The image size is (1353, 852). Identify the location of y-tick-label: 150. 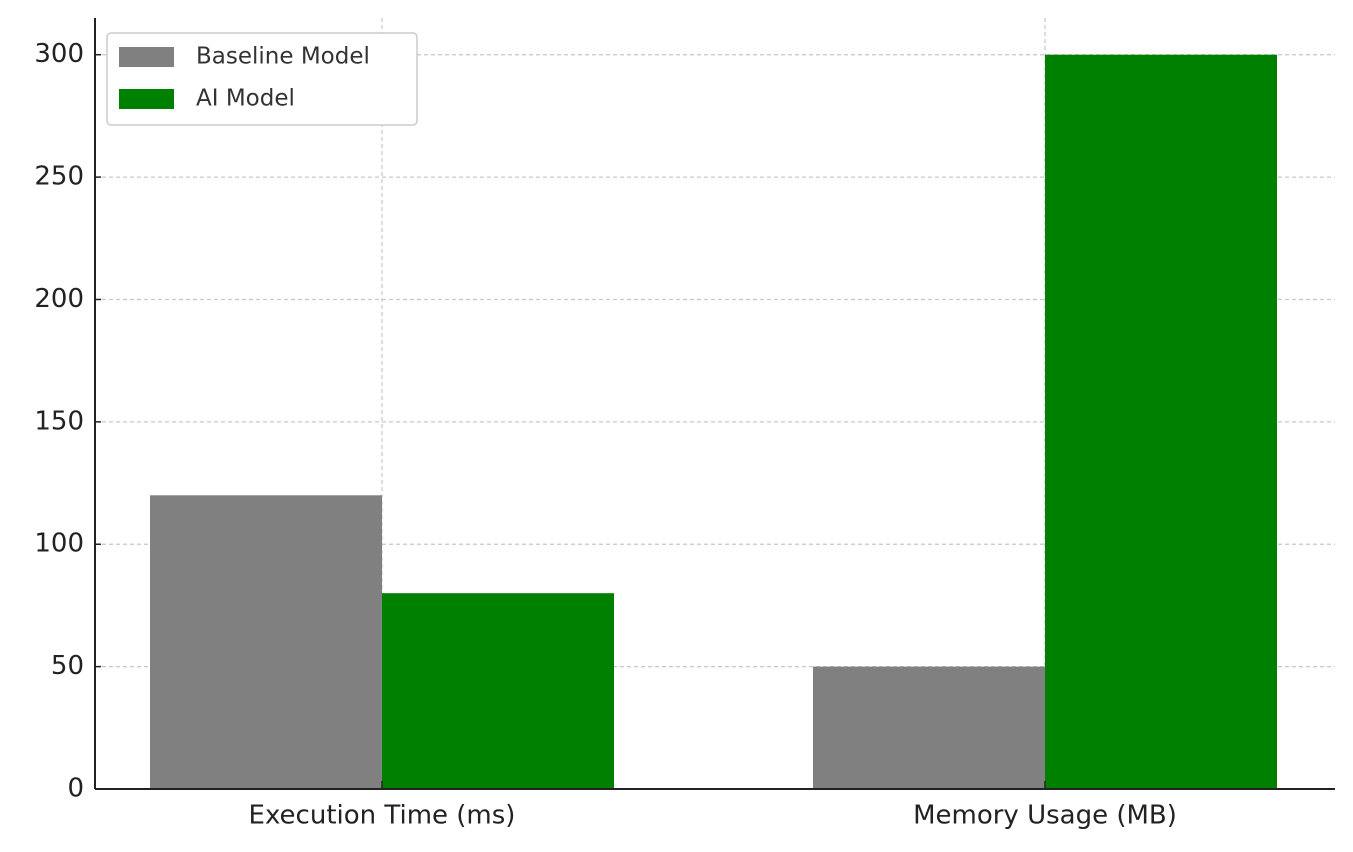
(59, 421).